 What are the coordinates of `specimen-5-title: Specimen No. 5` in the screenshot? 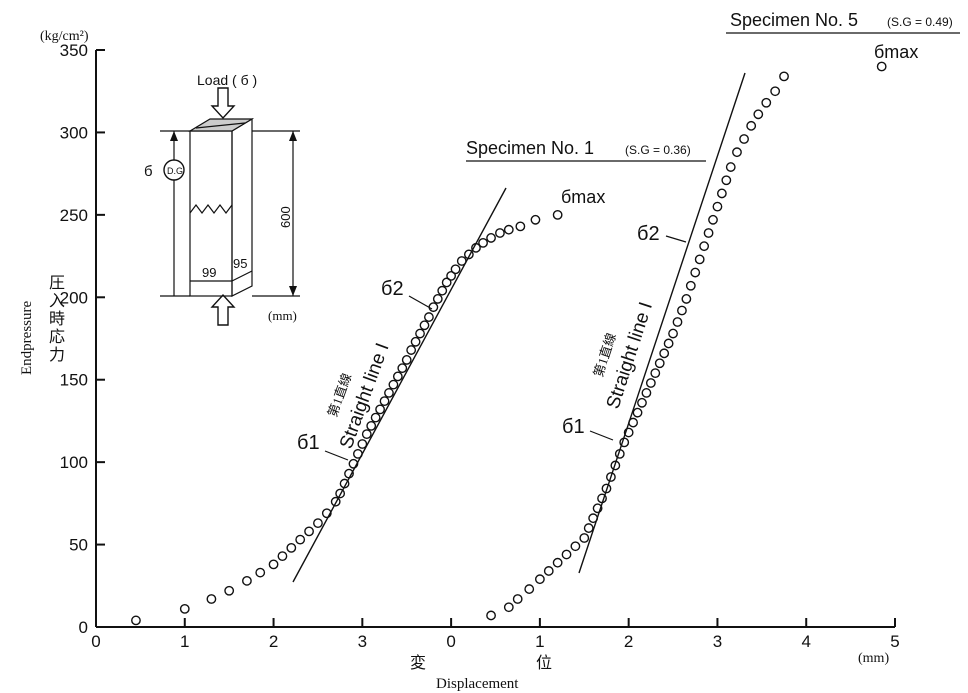 It's located at (794, 20).